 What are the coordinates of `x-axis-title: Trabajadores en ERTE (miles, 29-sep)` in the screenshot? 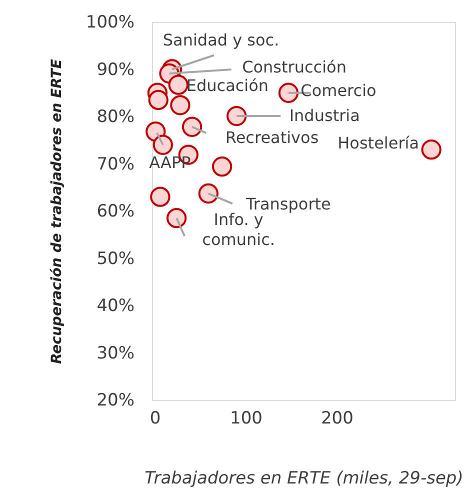 It's located at (304, 478).